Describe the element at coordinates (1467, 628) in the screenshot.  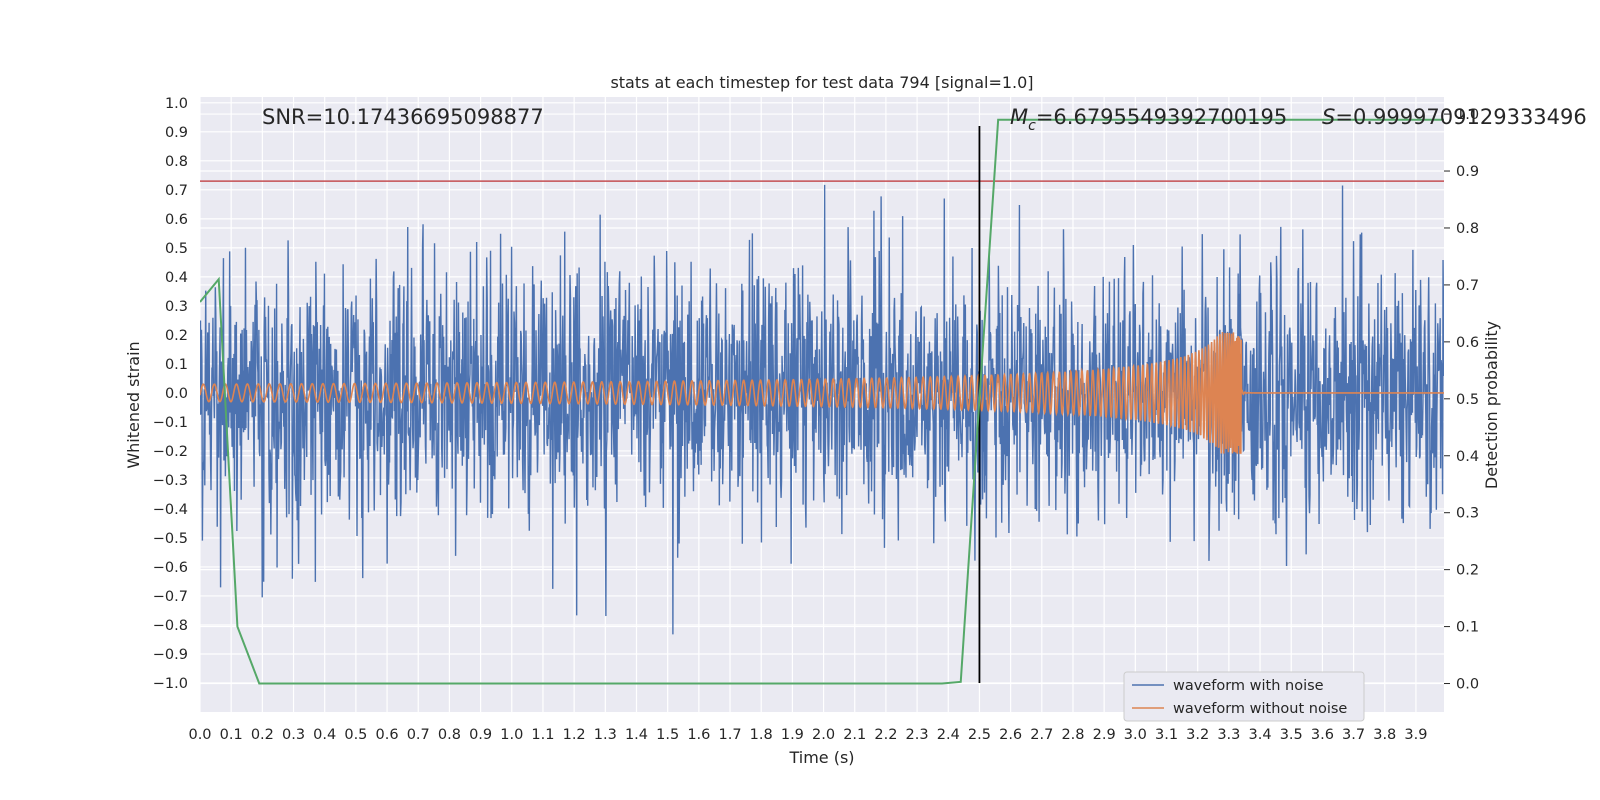
I see `y-tick-label-right: 0.1` at that location.